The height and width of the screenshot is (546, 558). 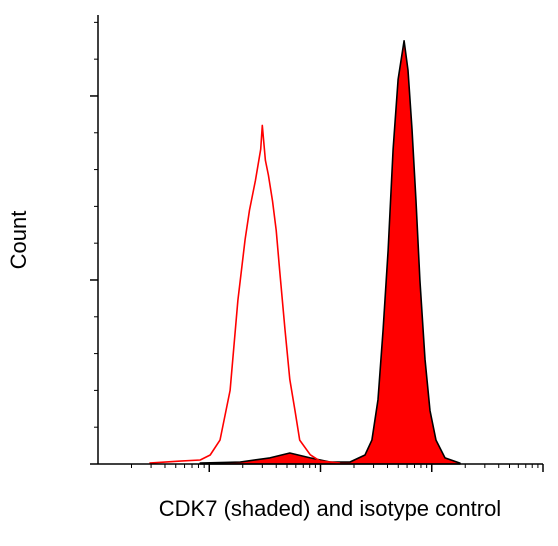 What do you see at coordinates (18, 240) in the screenshot?
I see `y-axis-label: Count` at bounding box center [18, 240].